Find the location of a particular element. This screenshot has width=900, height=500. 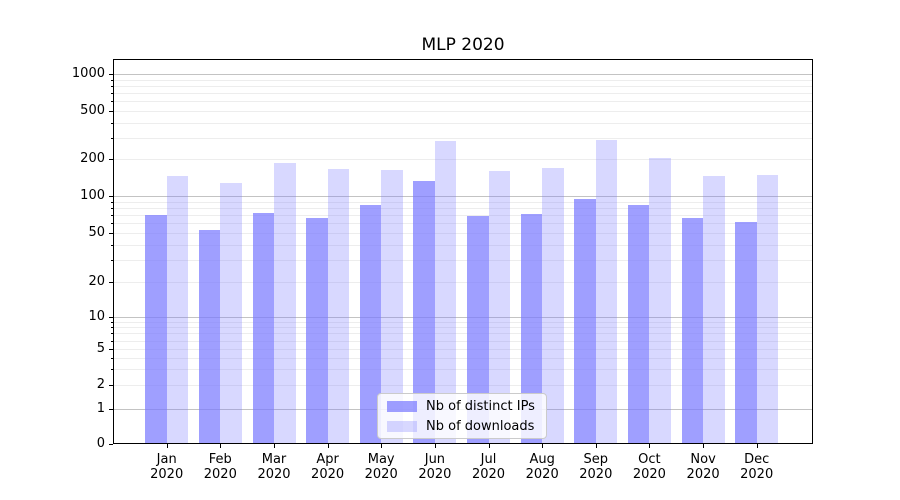

x-tick-label-month: Jul is located at coordinates (488, 459).